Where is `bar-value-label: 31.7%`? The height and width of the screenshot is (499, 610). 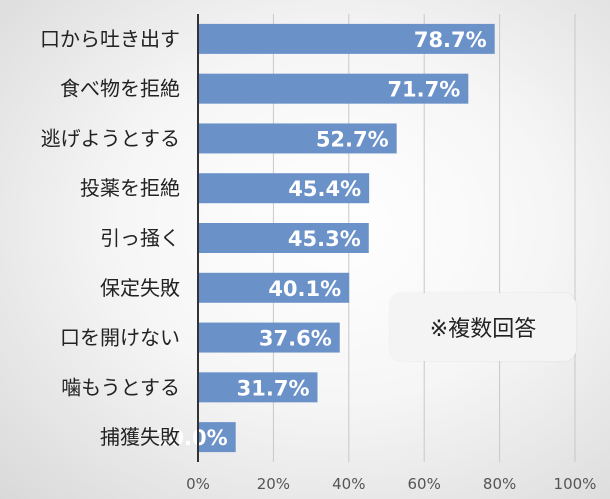 bar-value-label: 31.7% is located at coordinates (273, 388).